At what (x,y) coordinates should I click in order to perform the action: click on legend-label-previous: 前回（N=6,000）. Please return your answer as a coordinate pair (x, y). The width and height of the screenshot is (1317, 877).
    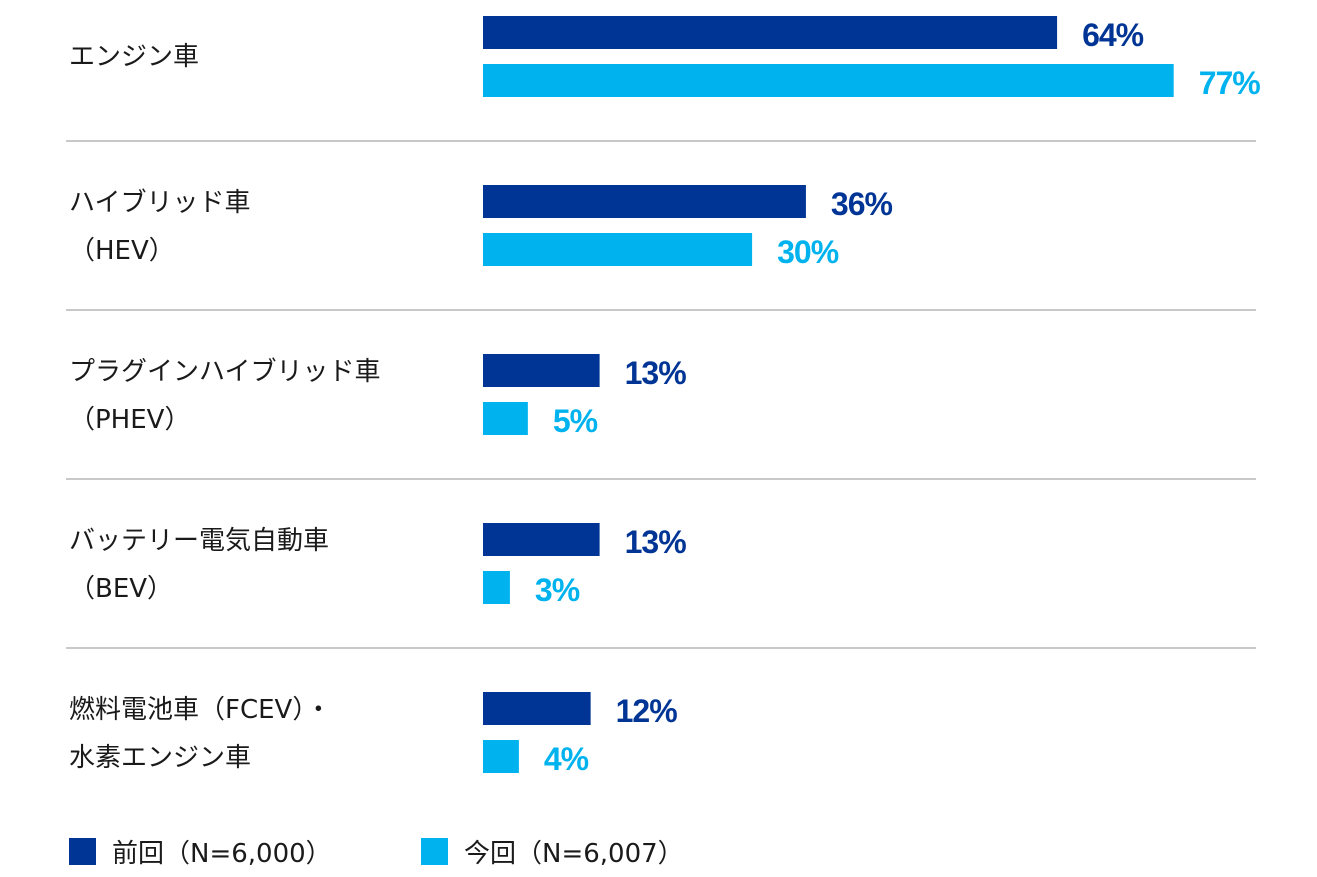
    Looking at the image, I should click on (222, 854).